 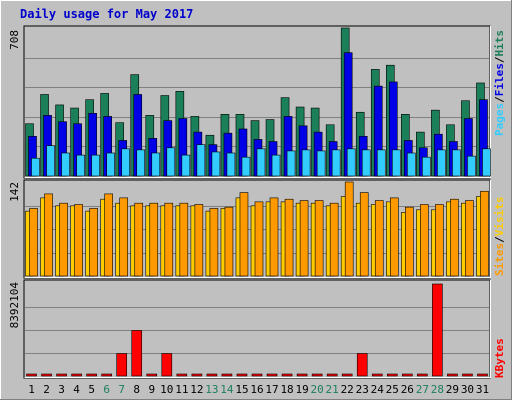 What do you see at coordinates (106, 14) in the screenshot?
I see `chart-title: Daily usage for May 2017` at bounding box center [106, 14].